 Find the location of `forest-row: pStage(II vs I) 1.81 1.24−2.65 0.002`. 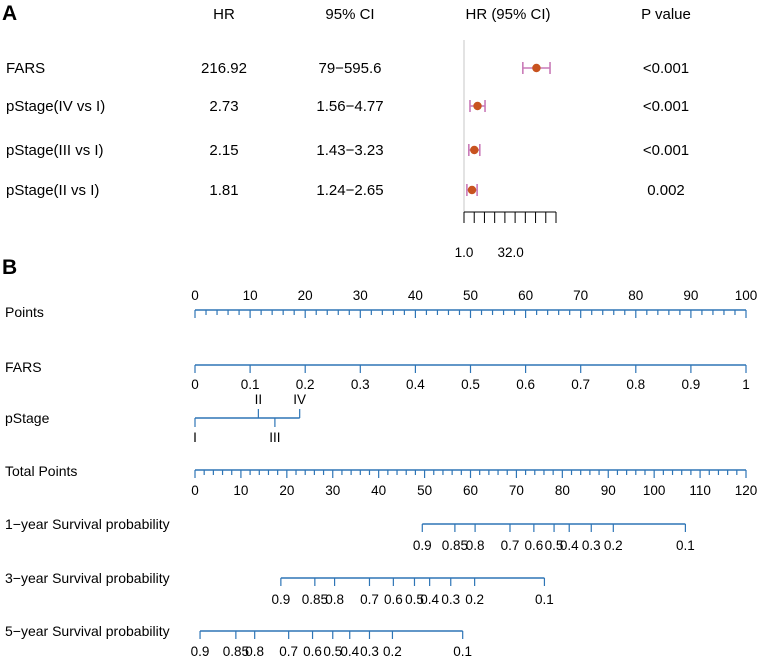

forest-row: pStage(II vs I) 1.81 1.24−2.65 0.002 is located at coordinates (345, 190).